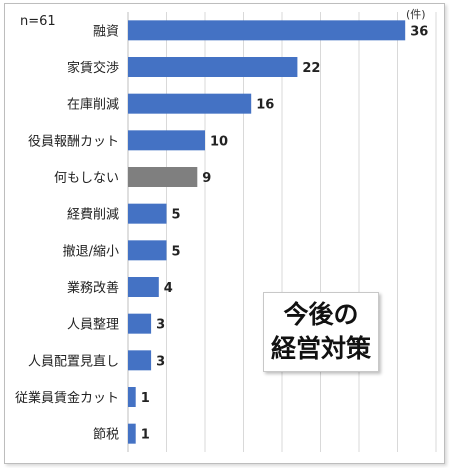  What do you see at coordinates (93, 105) in the screenshot?
I see `category-label-3: 在庫削減` at bounding box center [93, 105].